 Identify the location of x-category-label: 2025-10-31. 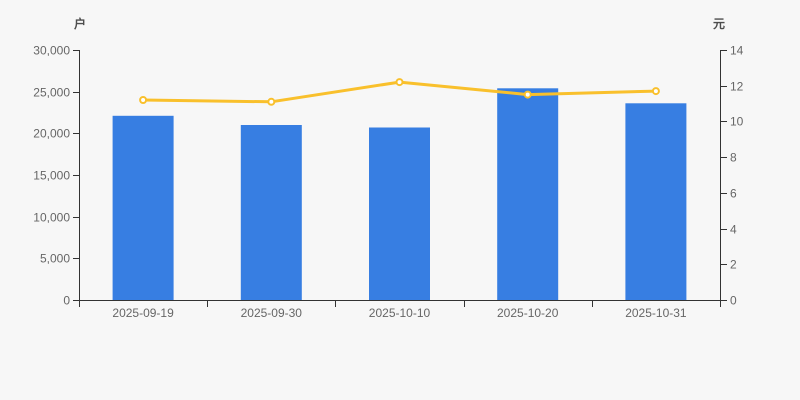
(656, 313).